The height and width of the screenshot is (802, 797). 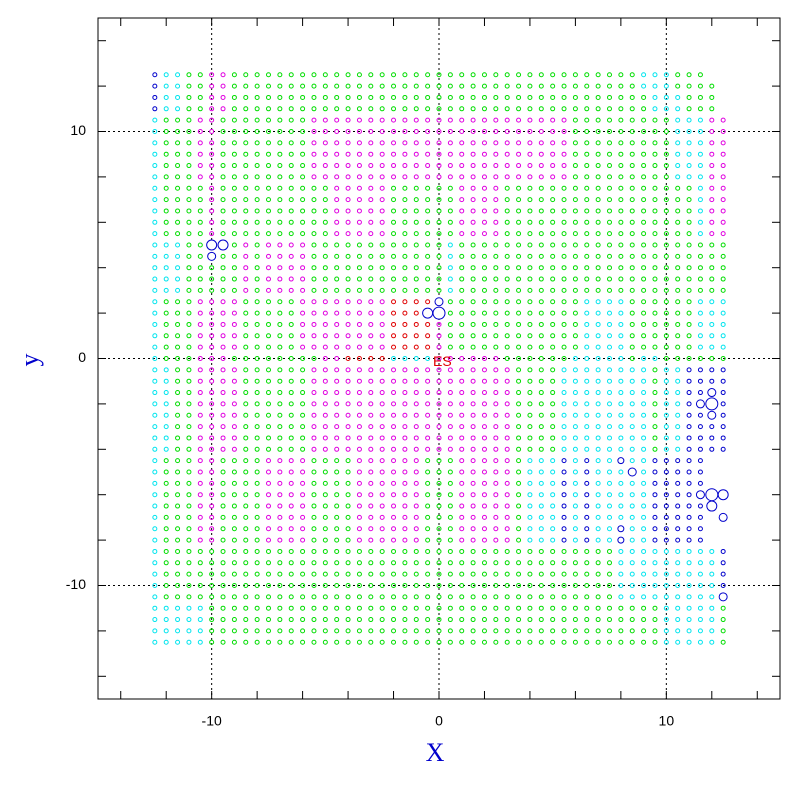 I want to click on highlight-point, so click(x=632, y=472).